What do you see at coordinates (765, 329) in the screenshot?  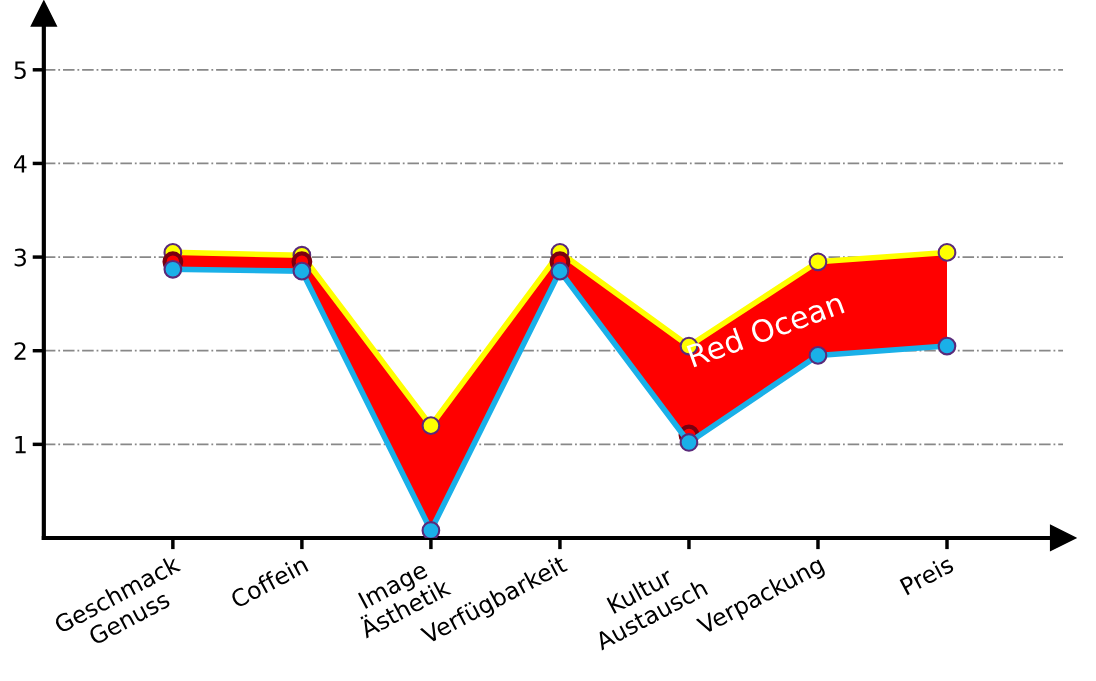 I see `annotation: Red Ocean` at bounding box center [765, 329].